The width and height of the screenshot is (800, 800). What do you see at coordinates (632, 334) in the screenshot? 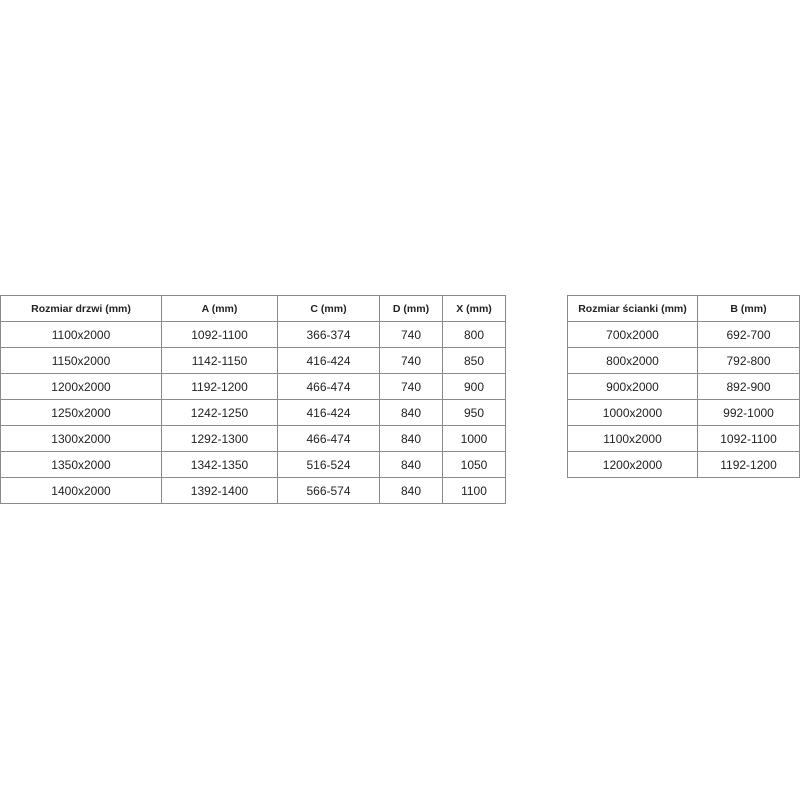
I see `table-cell: 700x2000` at bounding box center [632, 334].